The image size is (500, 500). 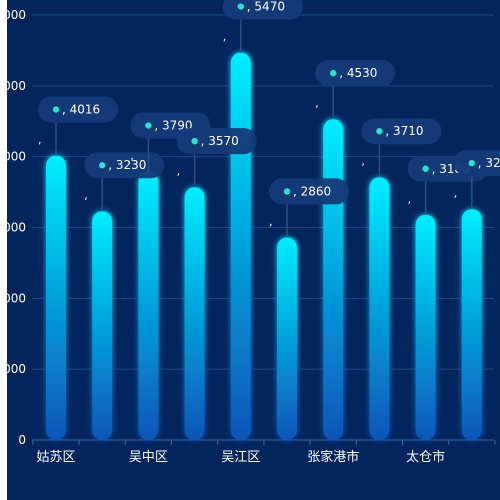 I want to click on value-label: , 3230, so click(x=127, y=165).